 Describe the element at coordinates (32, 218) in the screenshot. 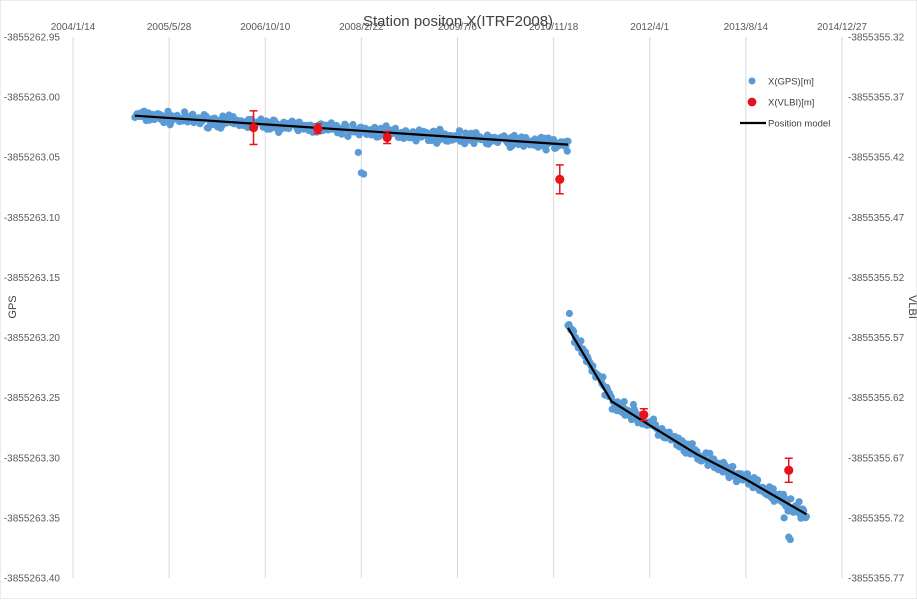

I see `y-left-tick-label: -3855263.10` at that location.